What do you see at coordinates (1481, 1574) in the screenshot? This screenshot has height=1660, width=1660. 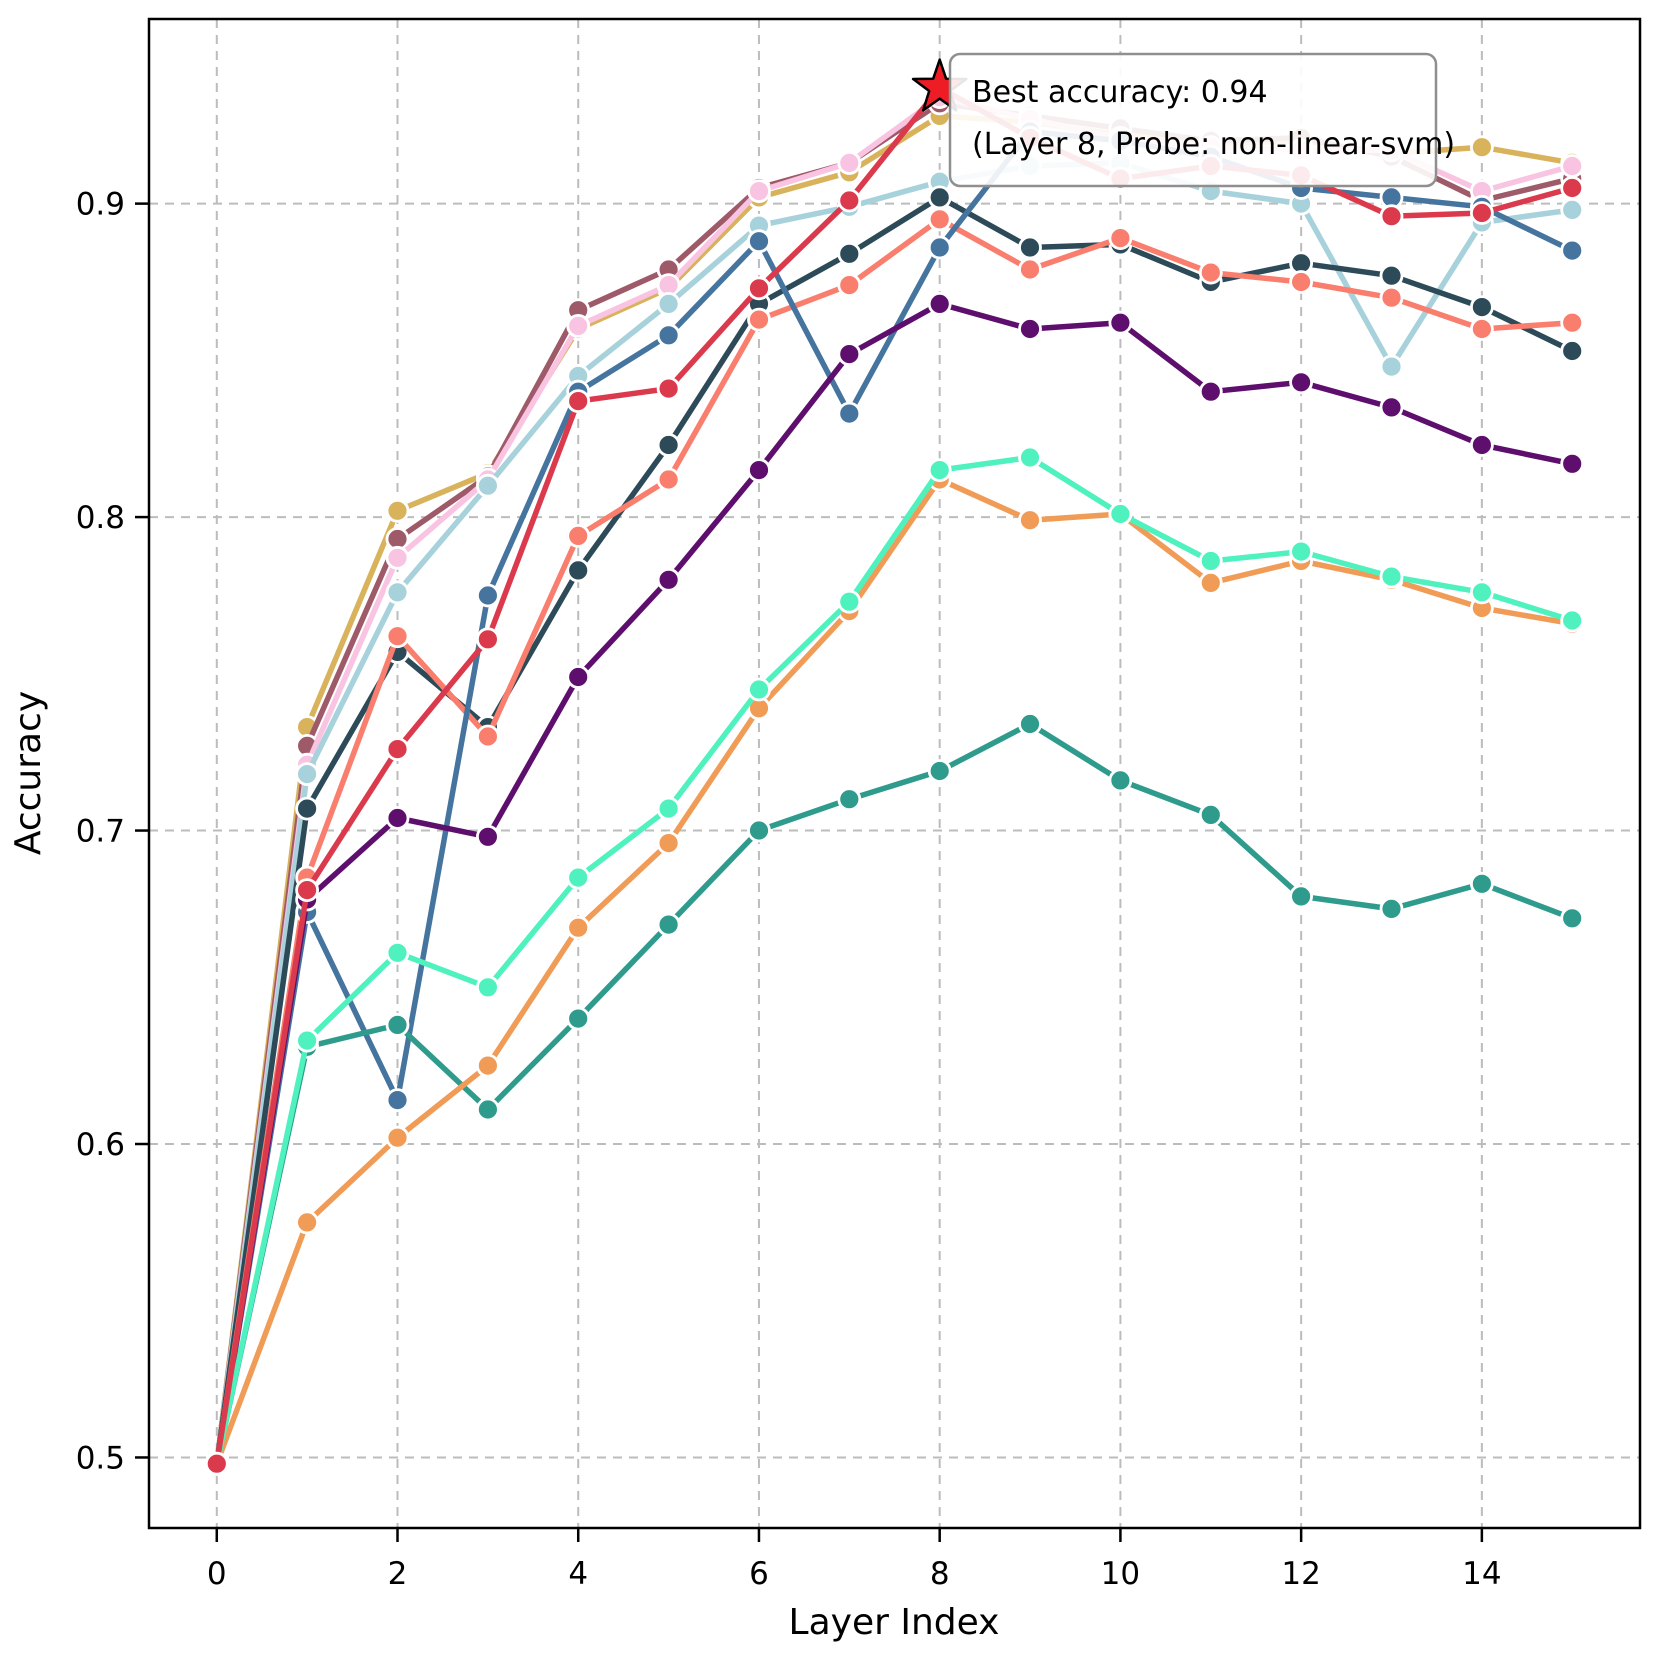 I see `x-tick-label: 14` at bounding box center [1481, 1574].